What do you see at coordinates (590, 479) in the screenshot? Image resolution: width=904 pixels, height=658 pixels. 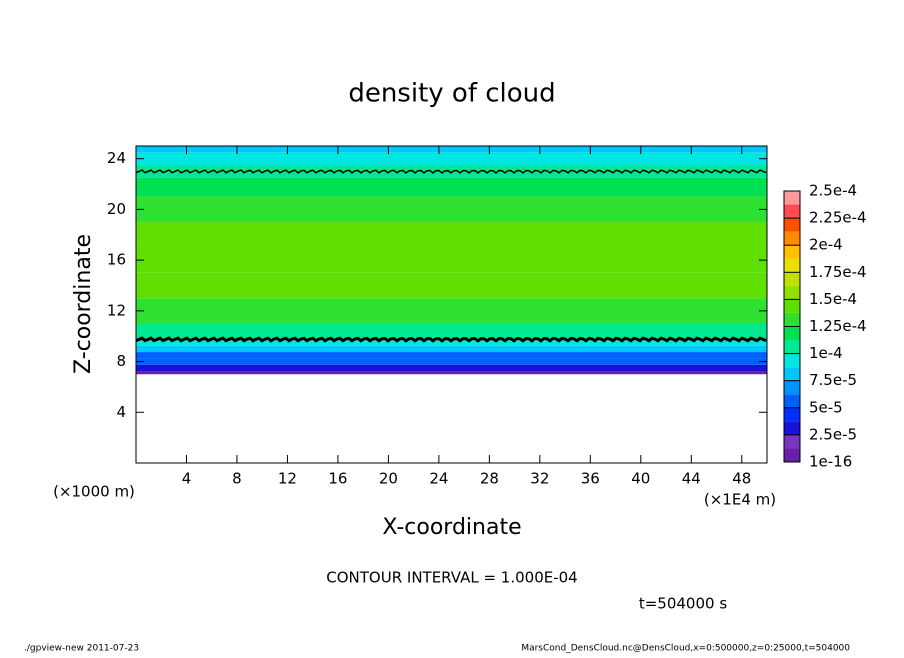 I see `x-tick-label: 36` at bounding box center [590, 479].